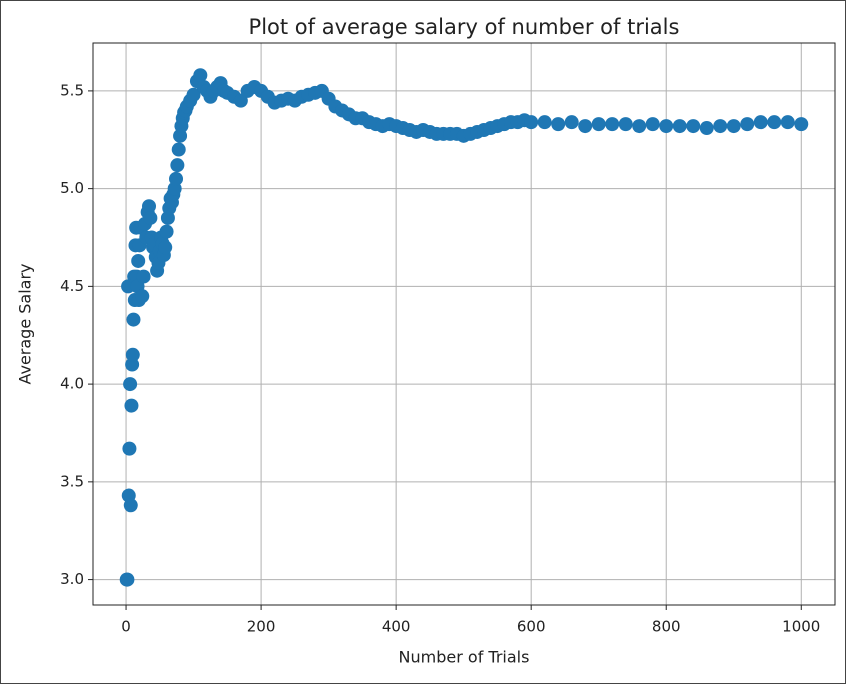 The height and width of the screenshot is (685, 847). I want to click on y-tick-label: 3.0, so click(72, 579).